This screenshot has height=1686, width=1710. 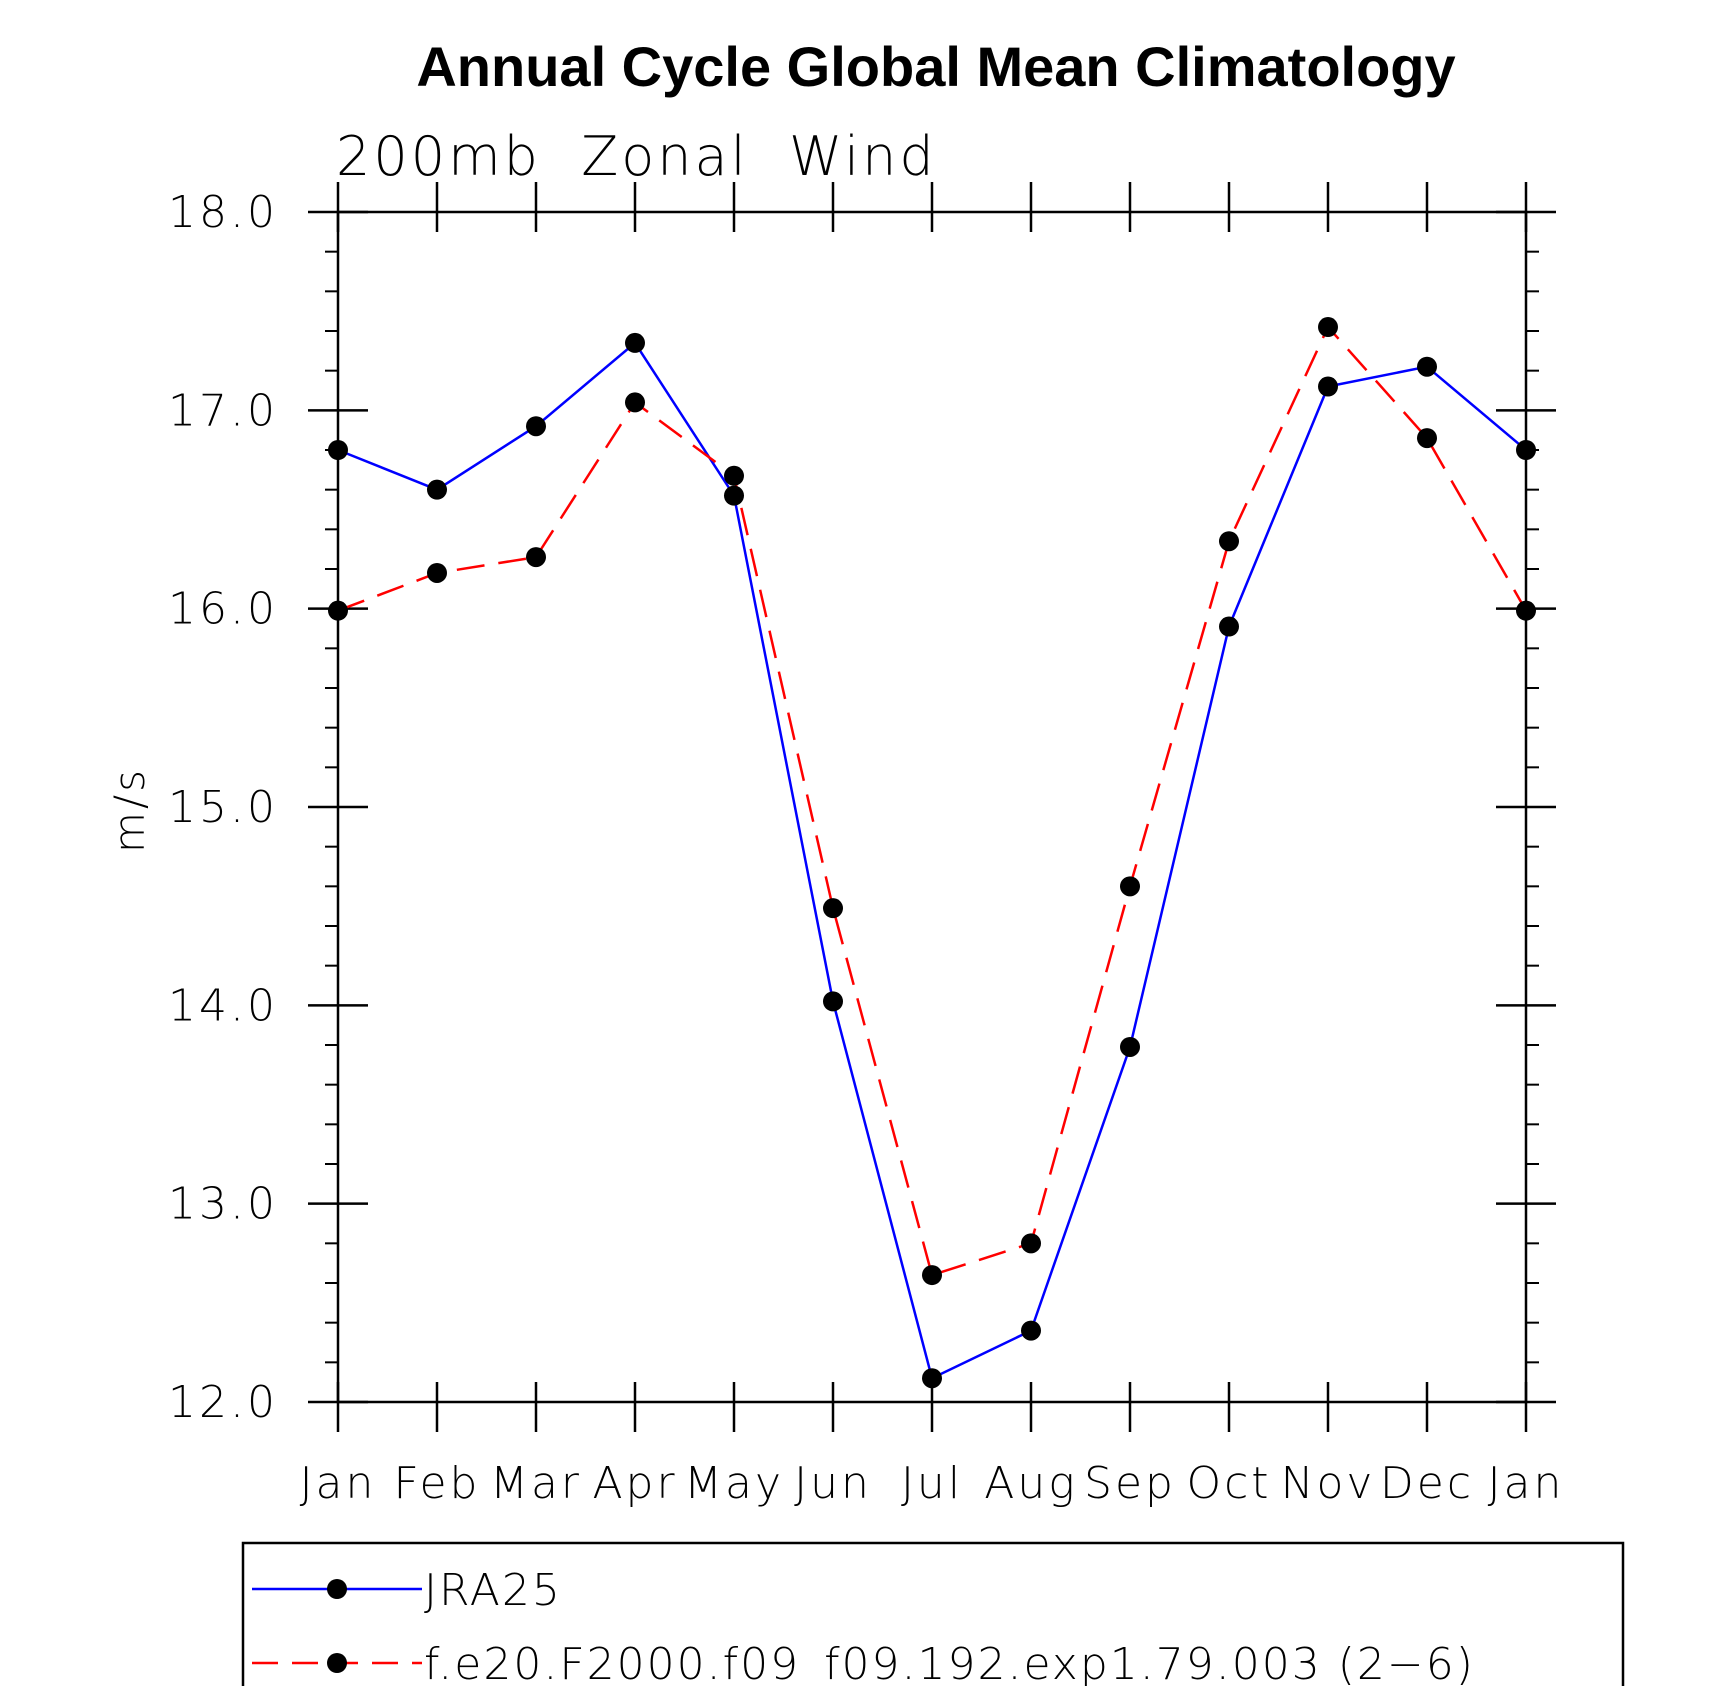 I want to click on x-tick-label: Mar, so click(x=536, y=1483).